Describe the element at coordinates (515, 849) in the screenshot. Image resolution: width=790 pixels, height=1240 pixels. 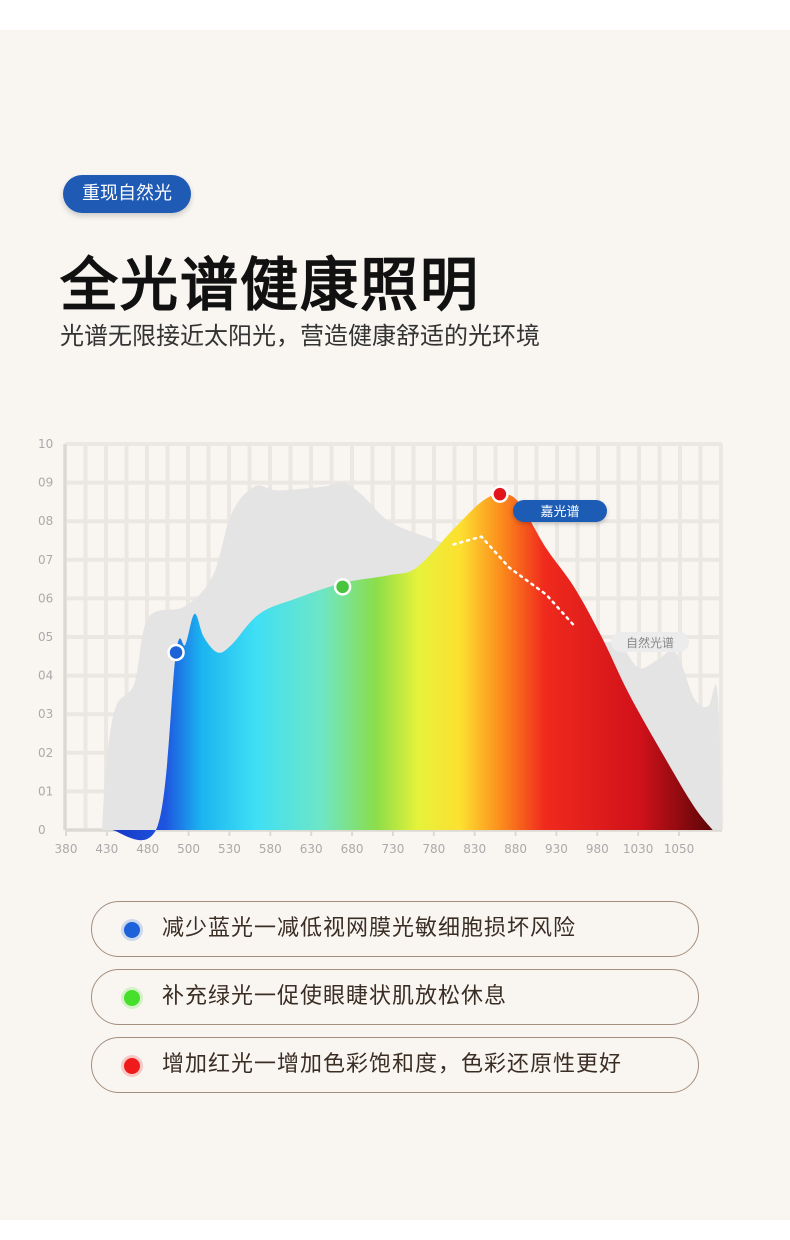
I see `x-tick-label: 880` at that location.